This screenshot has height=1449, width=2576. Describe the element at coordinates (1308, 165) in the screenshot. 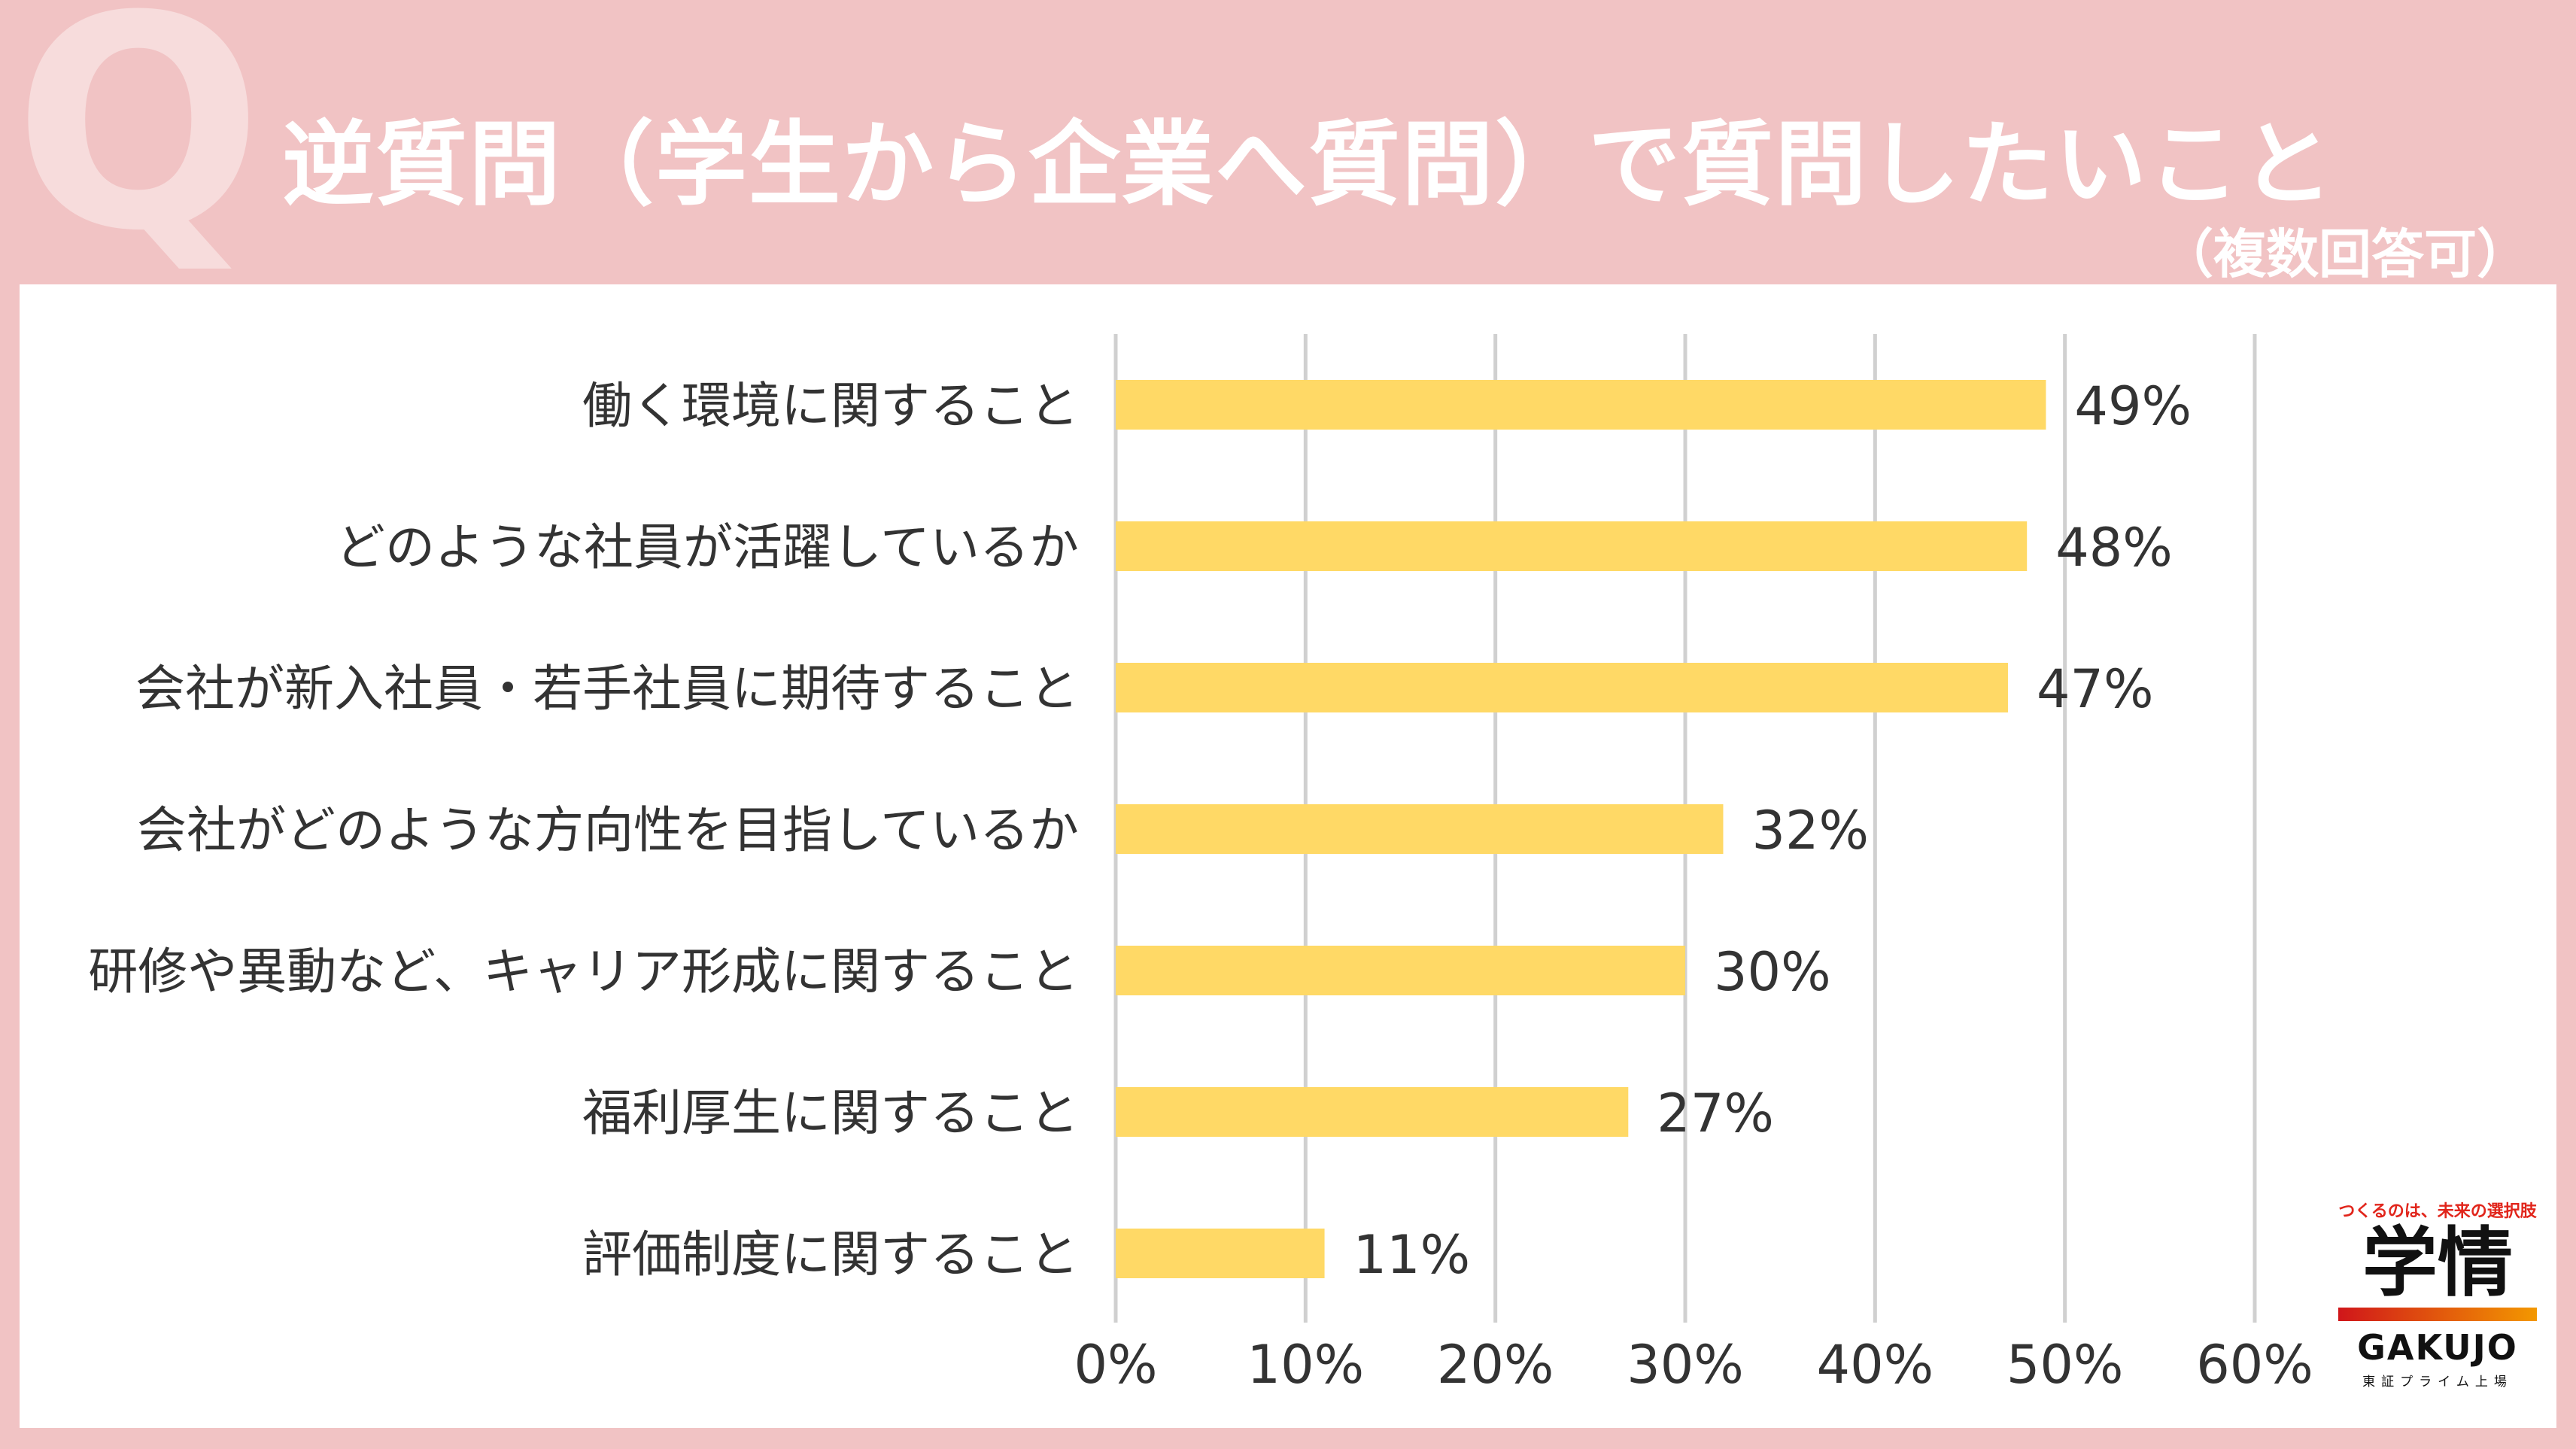

I see `page-title: 逆質問（学生から企業へ質問）で質問したいこと` at that location.